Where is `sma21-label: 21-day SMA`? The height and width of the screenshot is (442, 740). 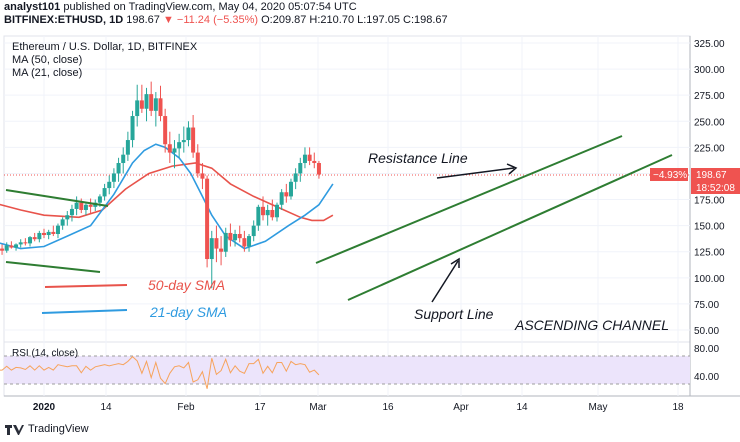
sma21-label: 21-day SMA is located at coordinates (188, 312).